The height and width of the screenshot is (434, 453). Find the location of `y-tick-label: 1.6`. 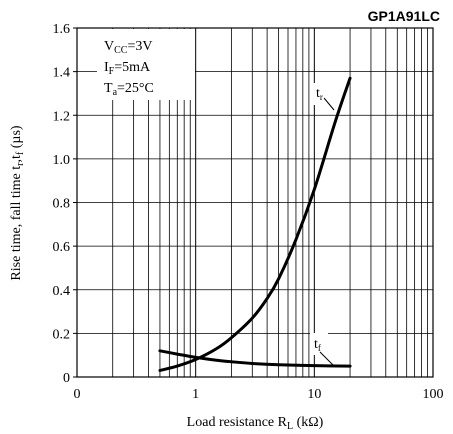

y-tick-label: 1.6 is located at coordinates (62, 29).